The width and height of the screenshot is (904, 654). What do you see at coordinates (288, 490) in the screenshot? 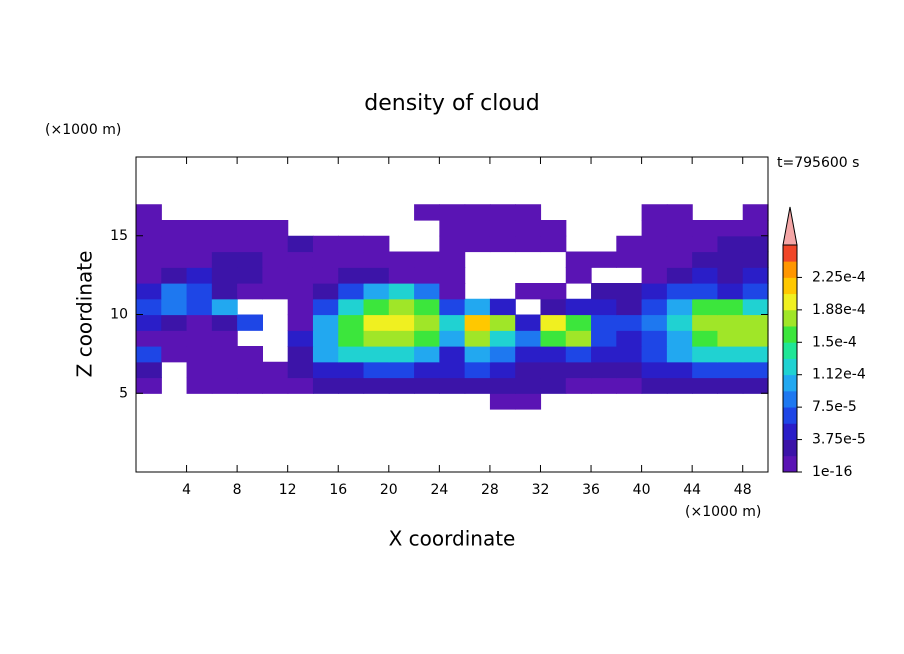
I see `x-tick-label: 12` at bounding box center [288, 490].